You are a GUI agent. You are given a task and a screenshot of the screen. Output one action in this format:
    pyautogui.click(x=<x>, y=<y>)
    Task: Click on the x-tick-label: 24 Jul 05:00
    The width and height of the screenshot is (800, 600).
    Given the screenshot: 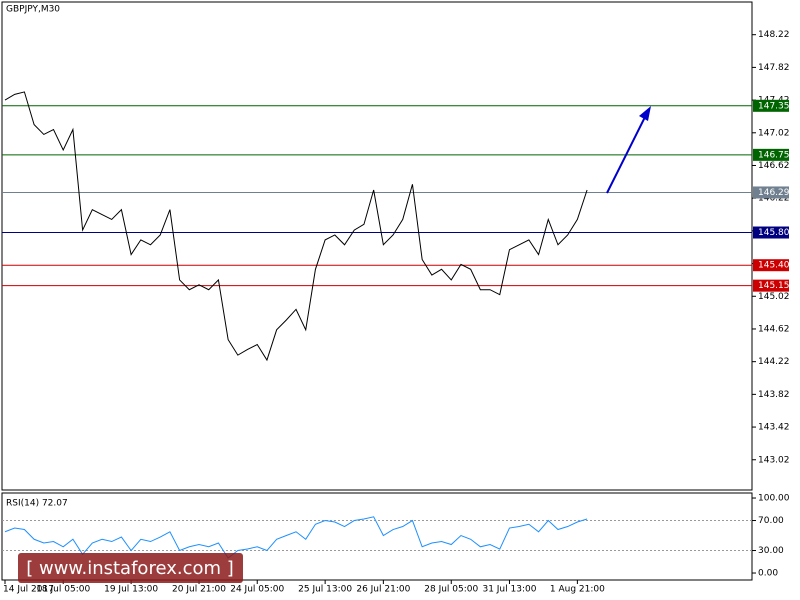 What is the action you would take?
    pyautogui.click(x=257, y=590)
    